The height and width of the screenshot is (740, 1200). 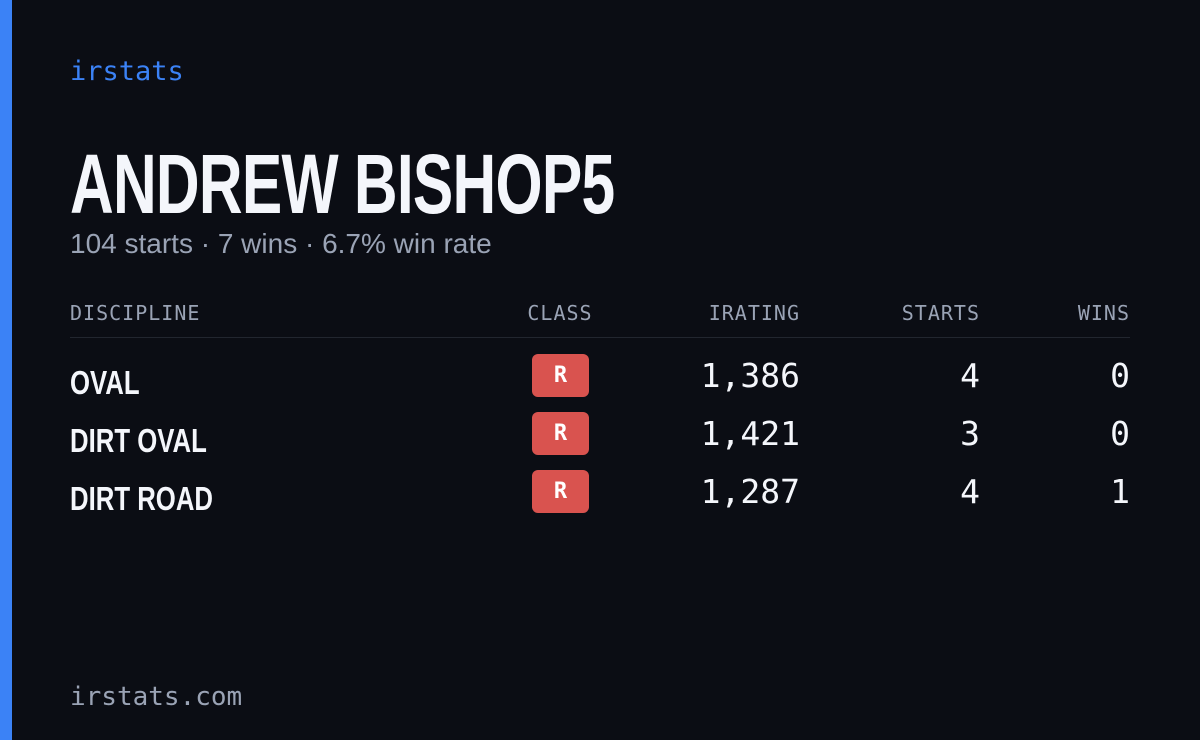 What do you see at coordinates (750, 491) in the screenshot?
I see `irating: 1,287` at bounding box center [750, 491].